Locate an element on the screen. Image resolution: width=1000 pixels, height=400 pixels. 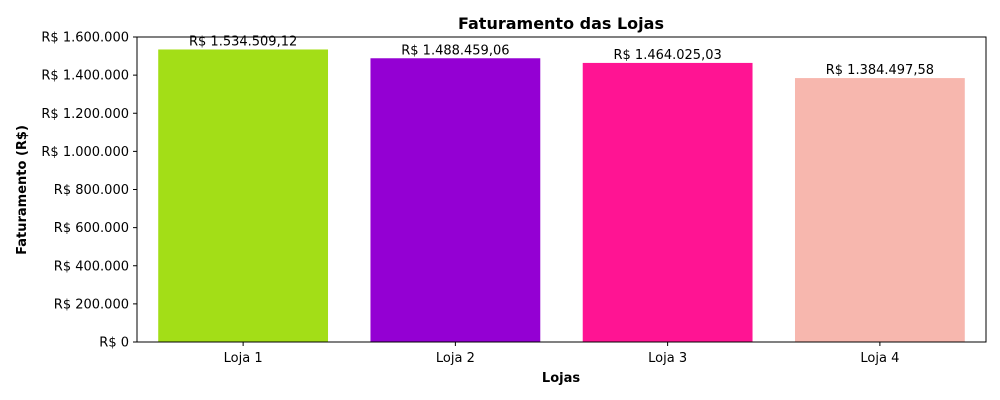
x-tick-label: Loja 4 is located at coordinates (879, 358).